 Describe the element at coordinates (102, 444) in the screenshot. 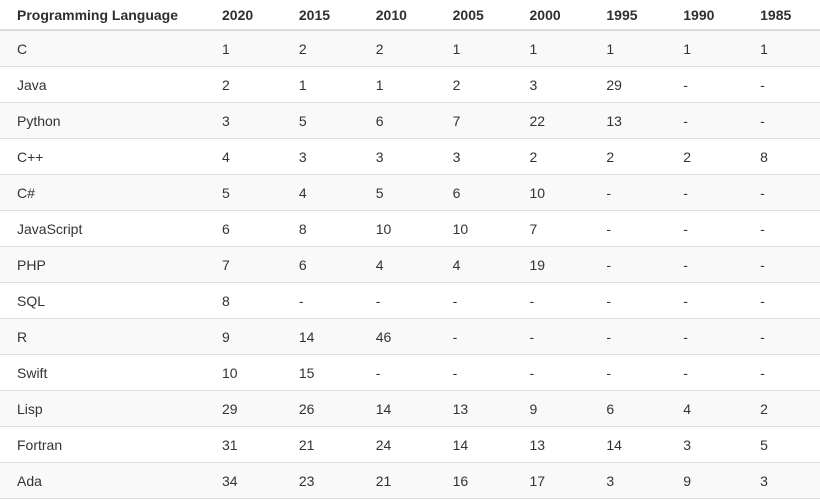

I see `language-cell: Fortran` at that location.